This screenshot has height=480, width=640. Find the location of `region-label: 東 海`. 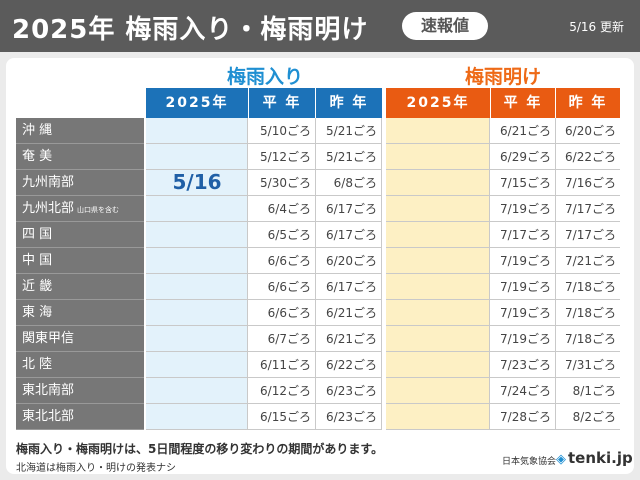

region-label: 東 海 is located at coordinates (80, 313).